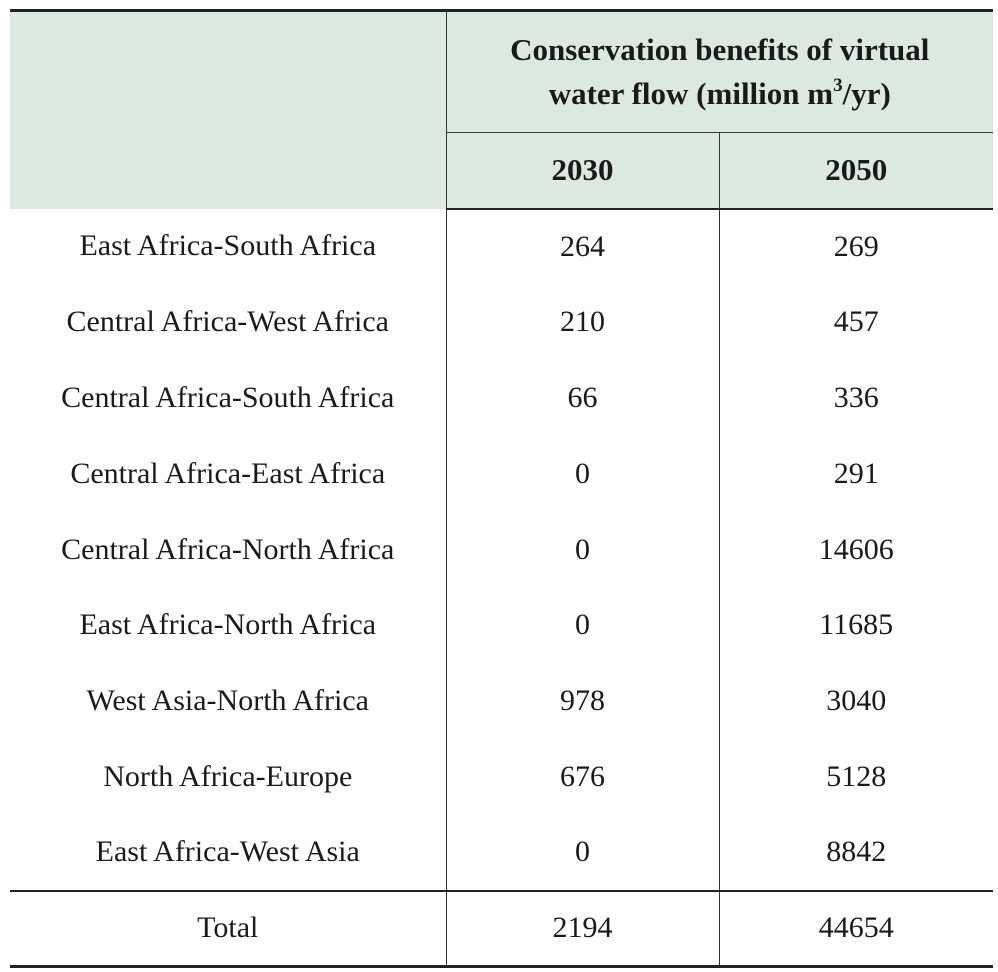  I want to click on value-2050-cell: 14606, so click(856, 549).